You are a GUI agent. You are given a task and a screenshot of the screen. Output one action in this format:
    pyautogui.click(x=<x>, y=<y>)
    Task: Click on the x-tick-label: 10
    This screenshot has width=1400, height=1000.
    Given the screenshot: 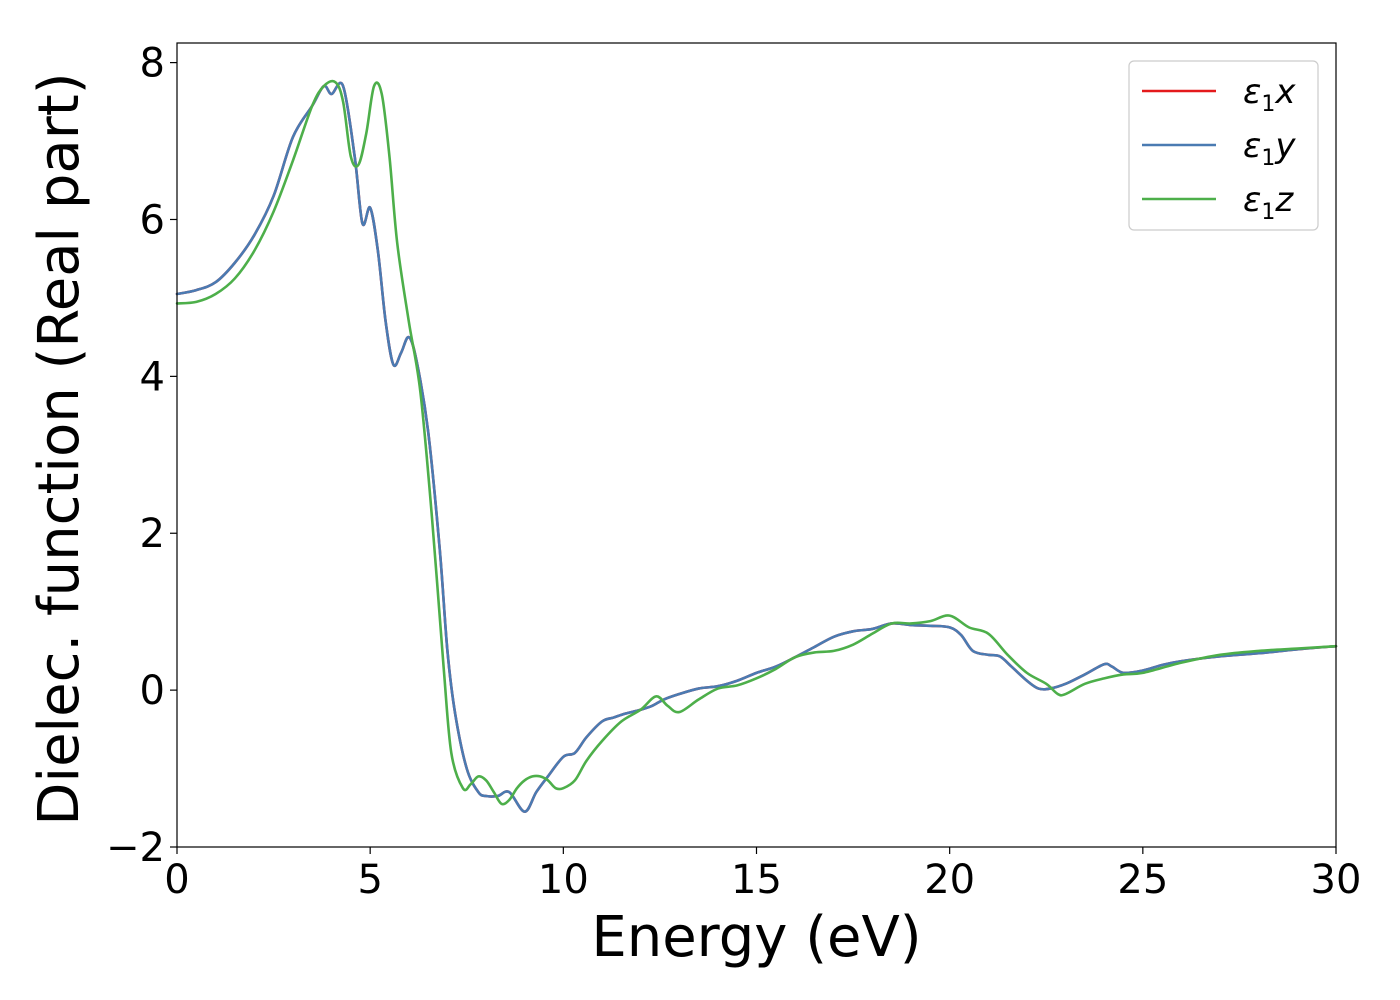 What is the action you would take?
    pyautogui.click(x=563, y=880)
    